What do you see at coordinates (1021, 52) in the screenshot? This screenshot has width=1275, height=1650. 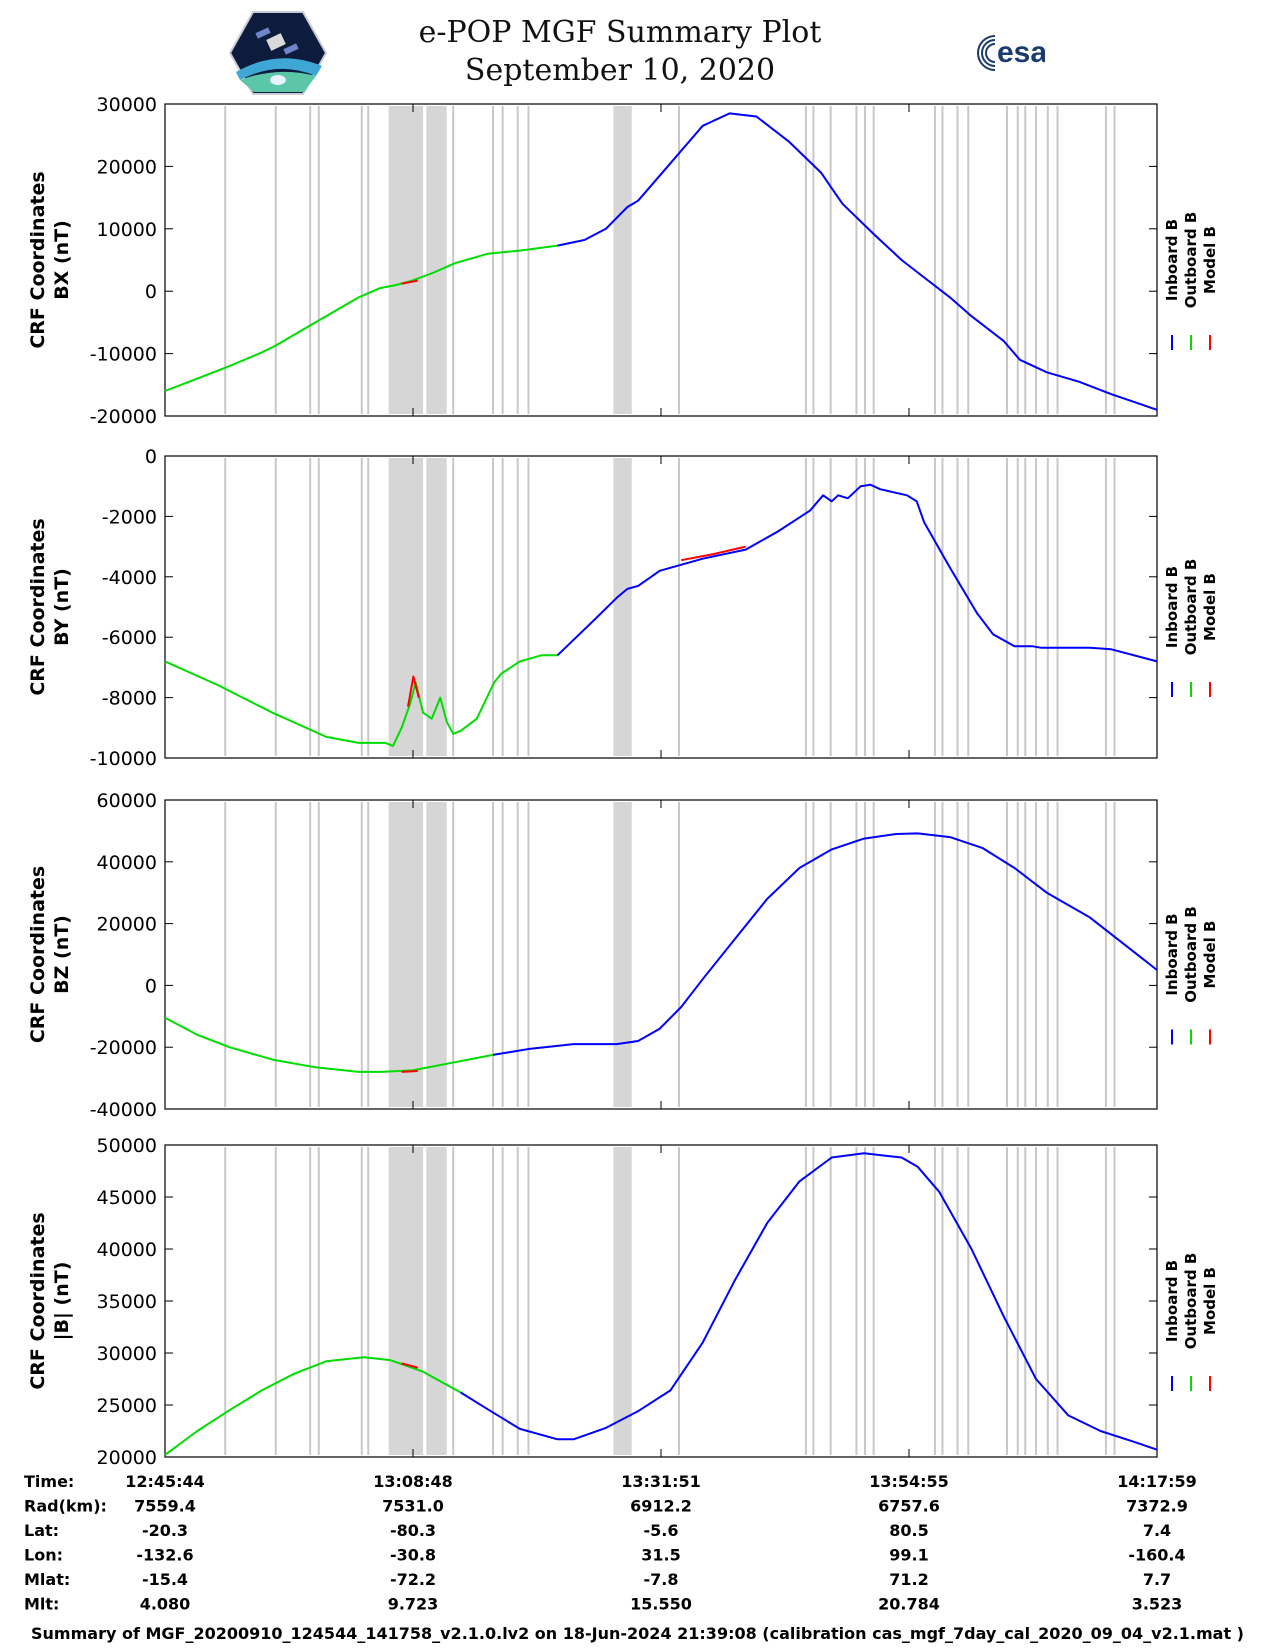 I see `esa-logo-text: esa` at bounding box center [1021, 52].